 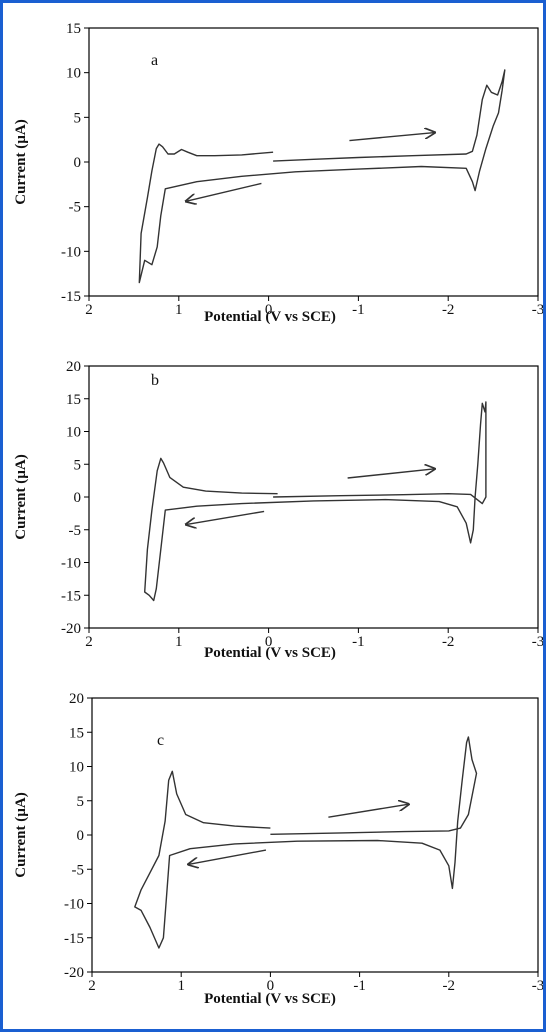 I want to click on panel-letter: c, so click(x=160, y=740).